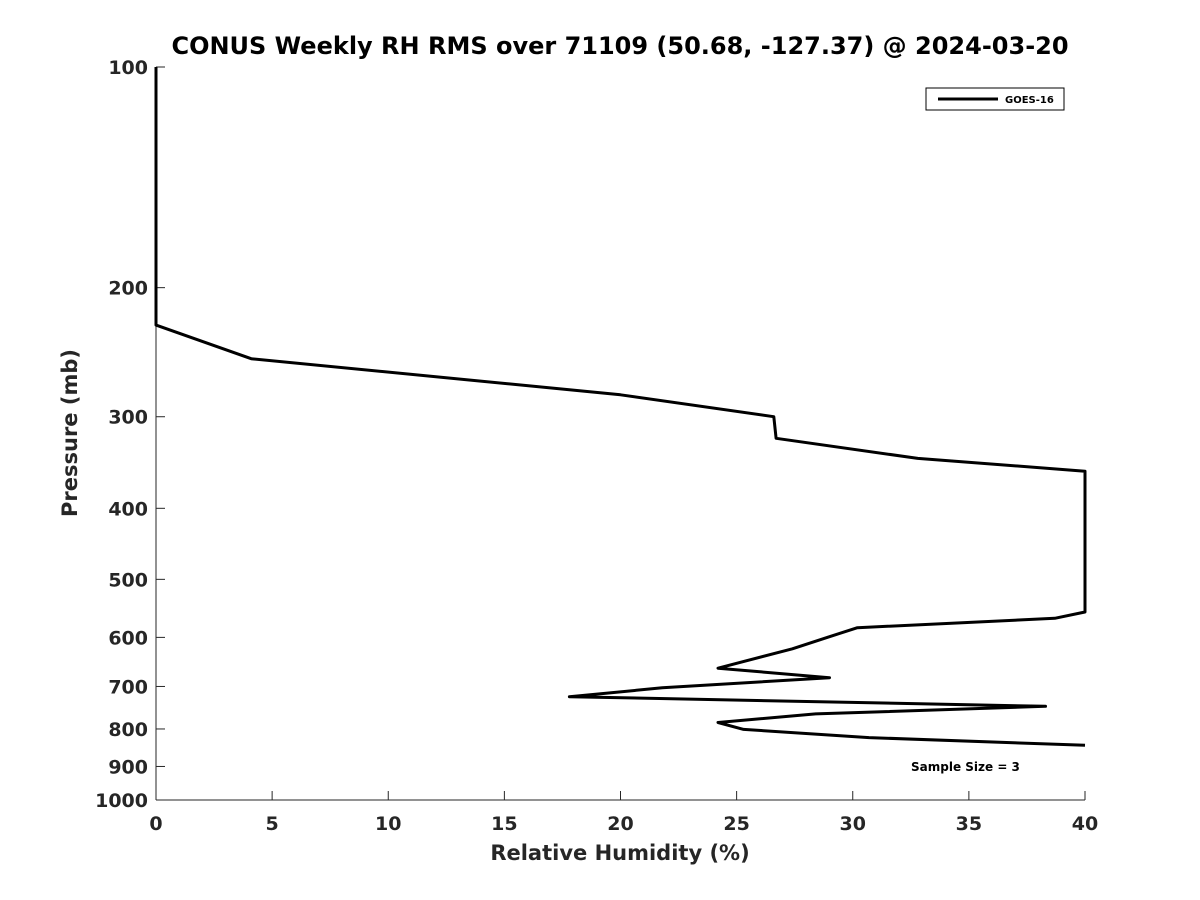 The height and width of the screenshot is (900, 1200). What do you see at coordinates (619, 853) in the screenshot?
I see `x-axis-label: Relative Humidity (%)` at bounding box center [619, 853].